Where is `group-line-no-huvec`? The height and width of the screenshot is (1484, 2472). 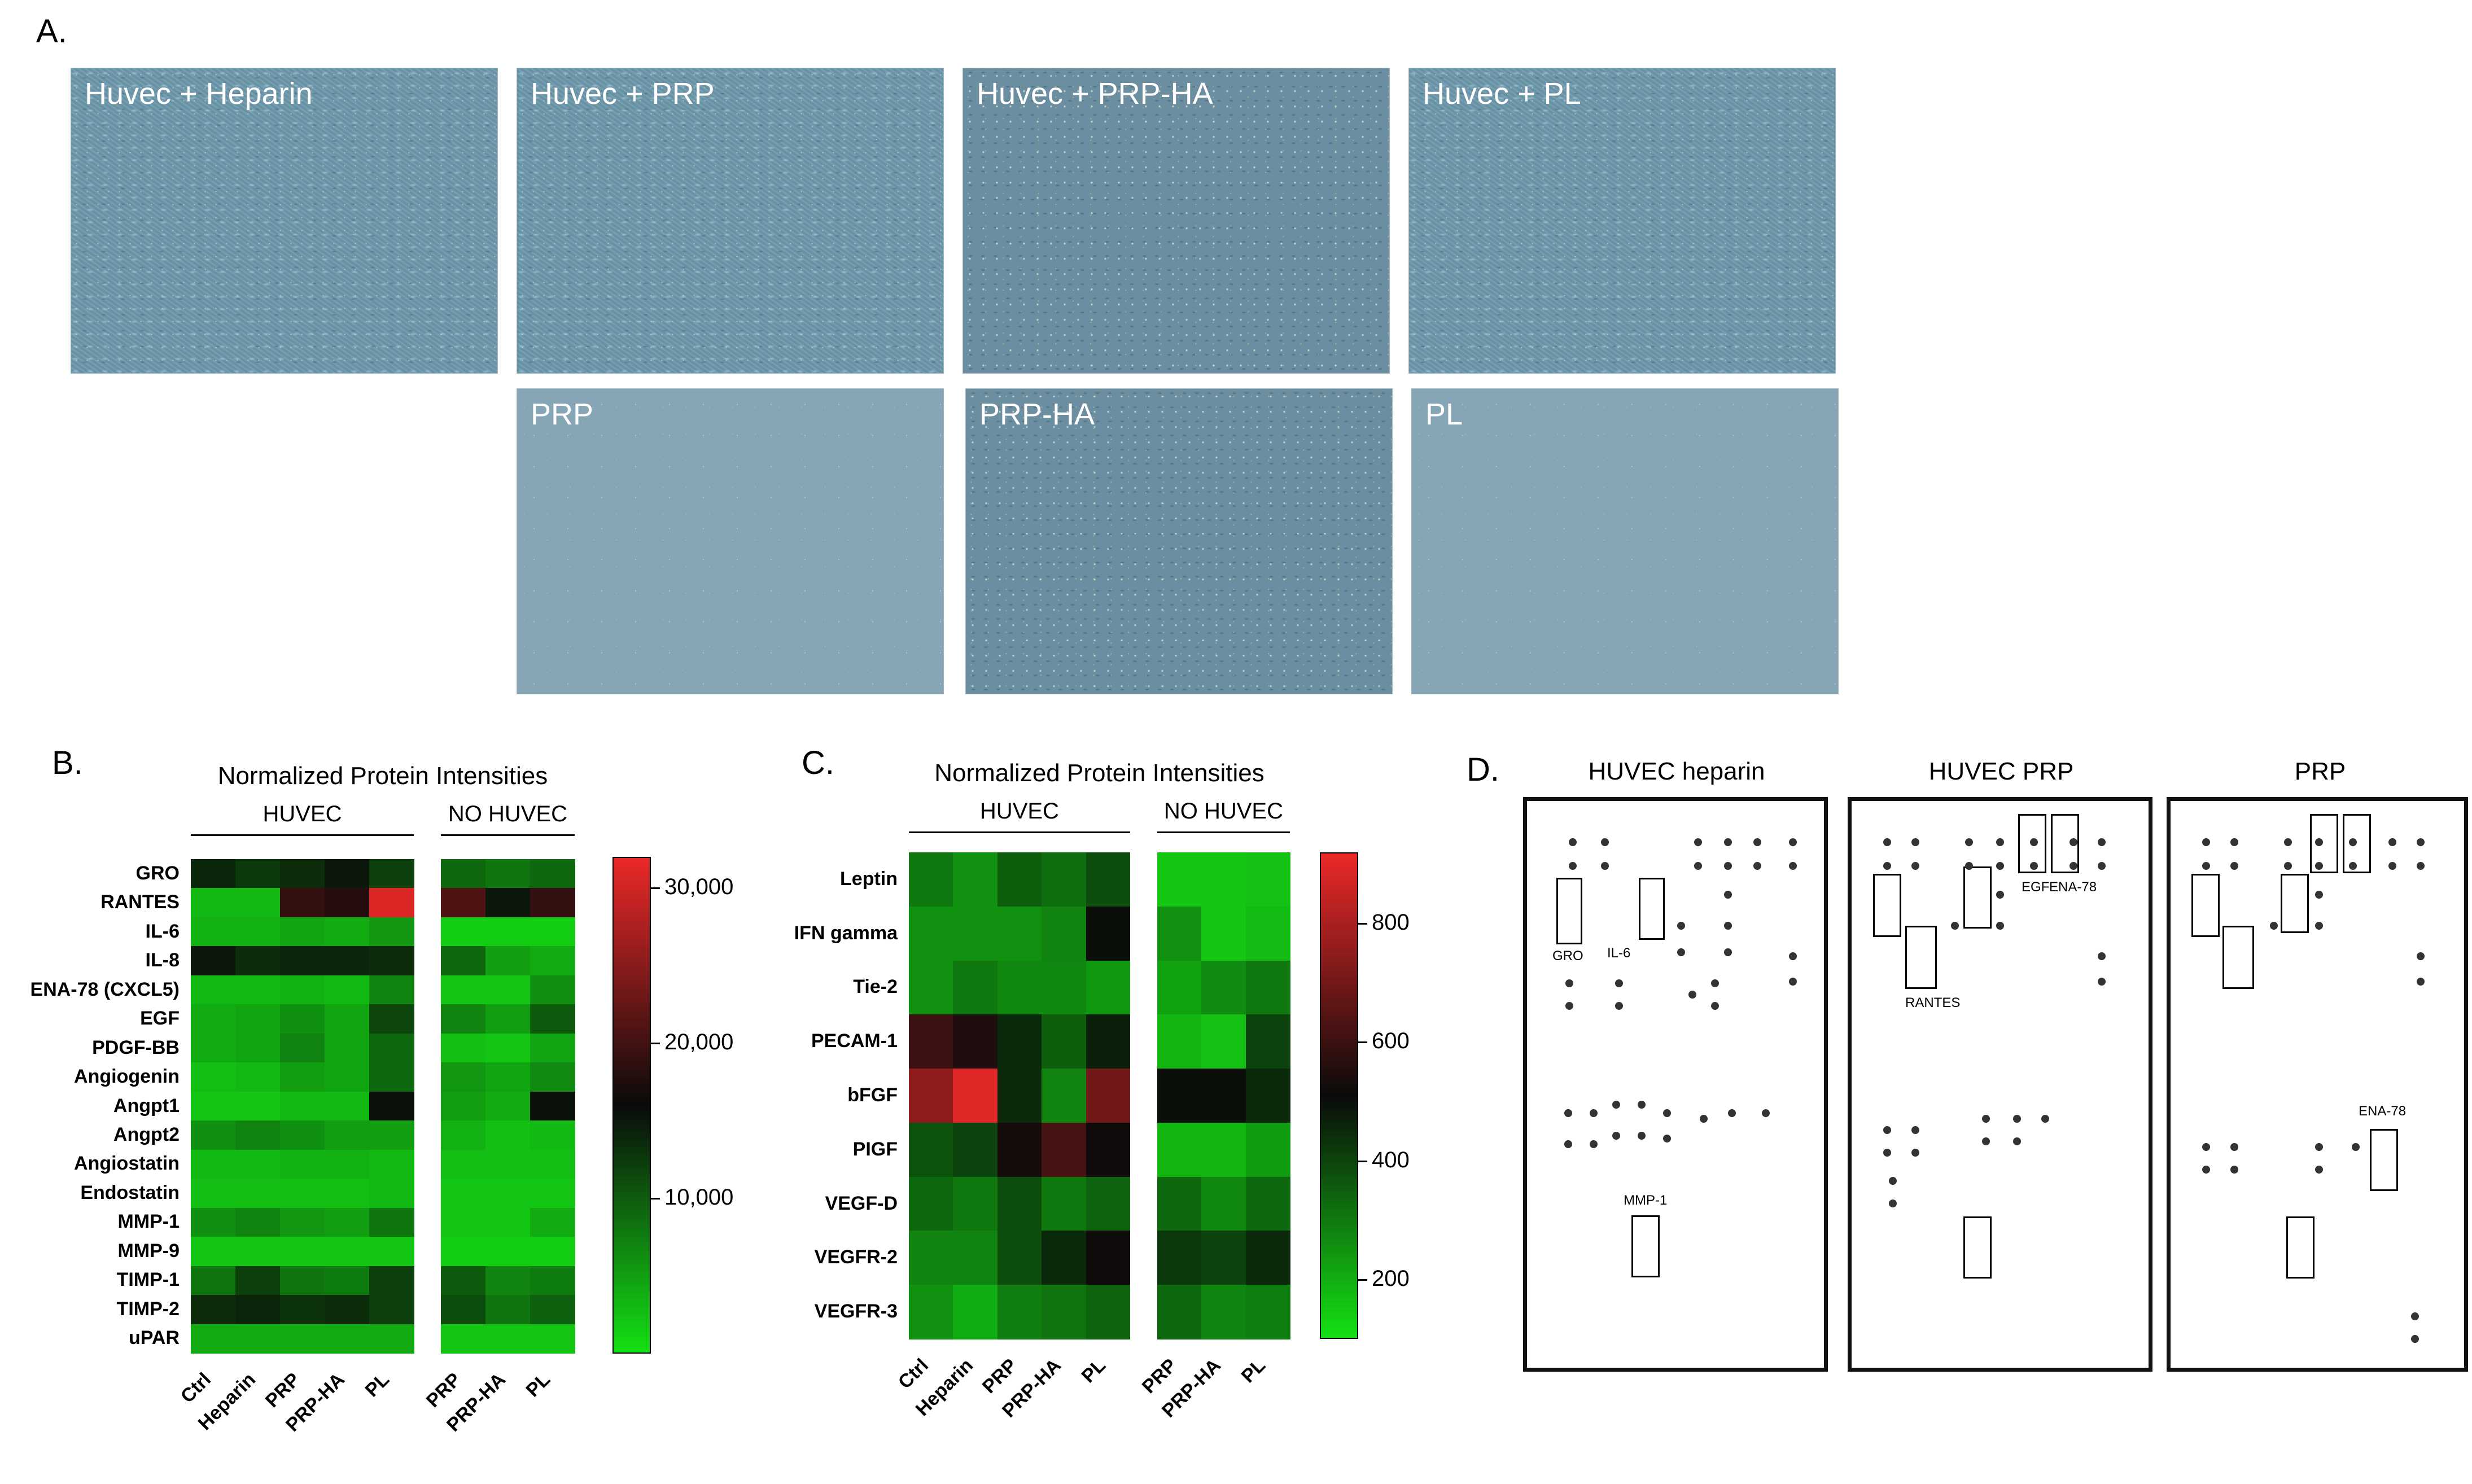
group-line-no-huvec is located at coordinates (508, 835).